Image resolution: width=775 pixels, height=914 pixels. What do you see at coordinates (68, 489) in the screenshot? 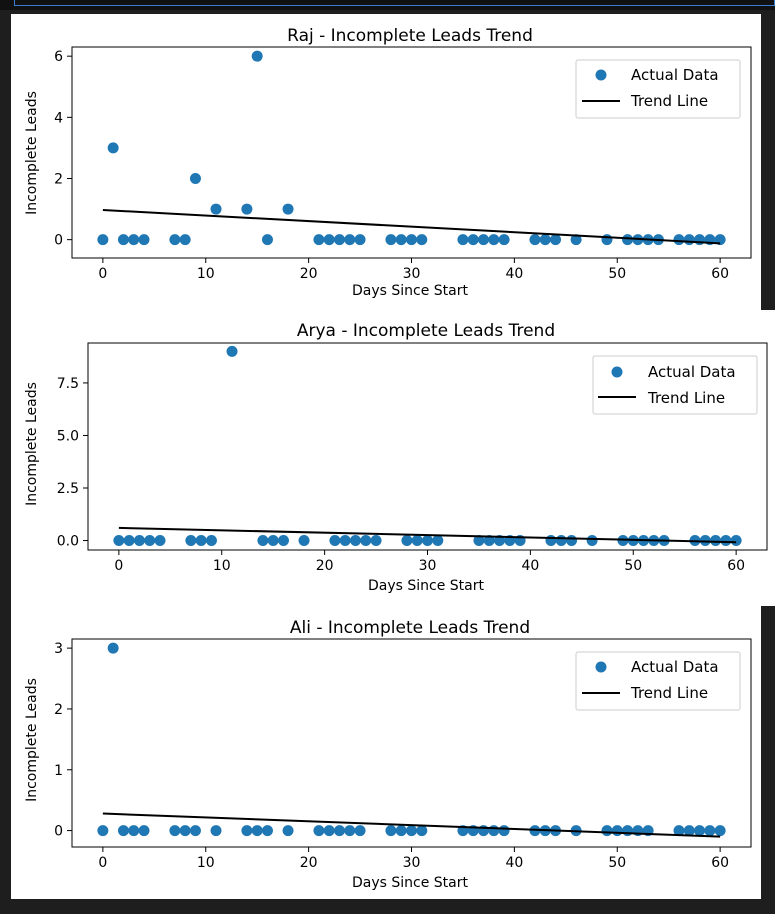
I see `y-tick-label: 2.5` at bounding box center [68, 489].